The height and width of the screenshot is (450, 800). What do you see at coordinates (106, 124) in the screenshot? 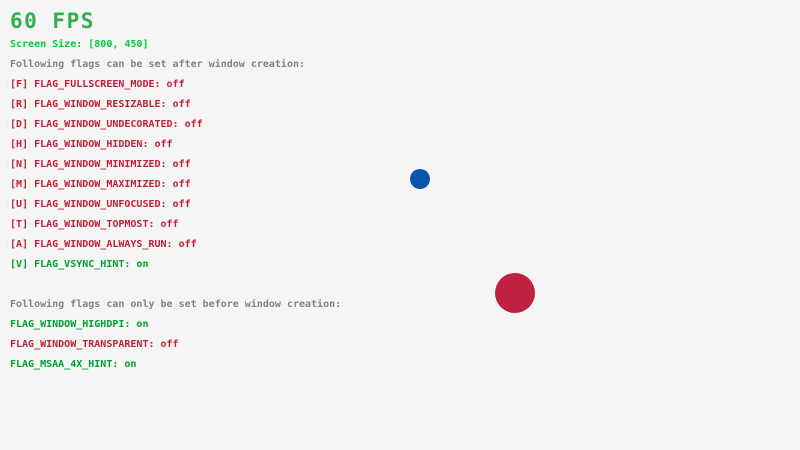
I see `flag-window-undecorated: [D] FLAG_WINDOW_UNDECORATED: off` at bounding box center [106, 124].